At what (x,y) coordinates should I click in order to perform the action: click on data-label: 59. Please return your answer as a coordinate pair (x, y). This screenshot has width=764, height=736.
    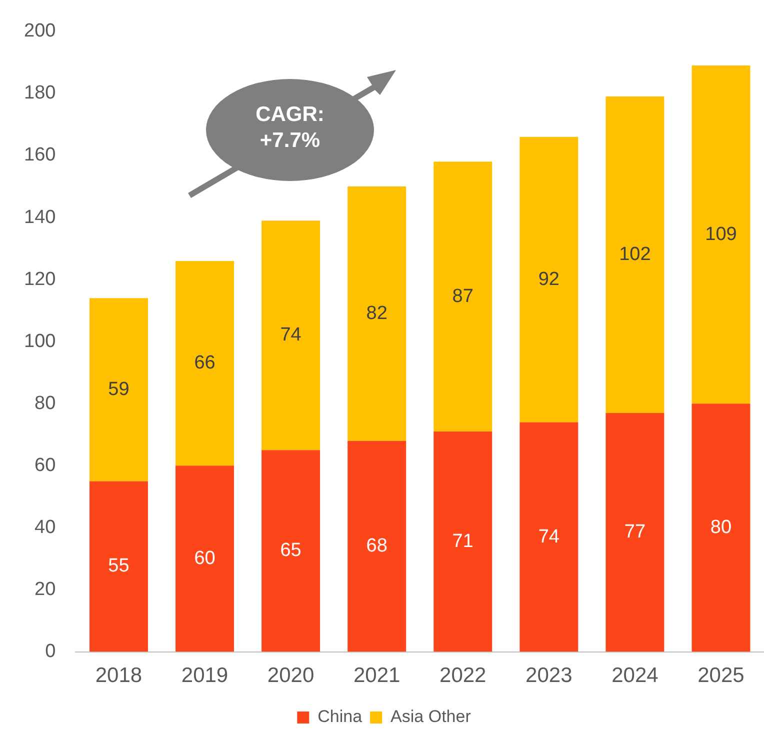
    Looking at the image, I should click on (119, 389).